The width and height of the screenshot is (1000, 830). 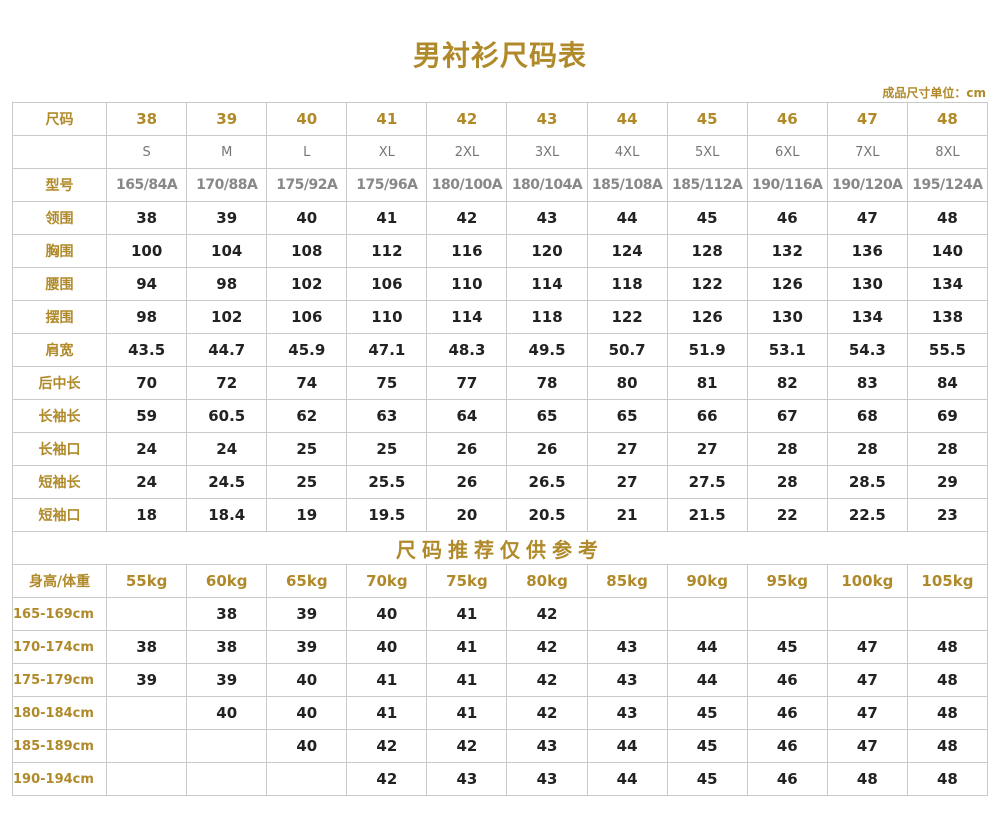 What do you see at coordinates (307, 317) in the screenshot?
I see `measurement-value: 106` at bounding box center [307, 317].